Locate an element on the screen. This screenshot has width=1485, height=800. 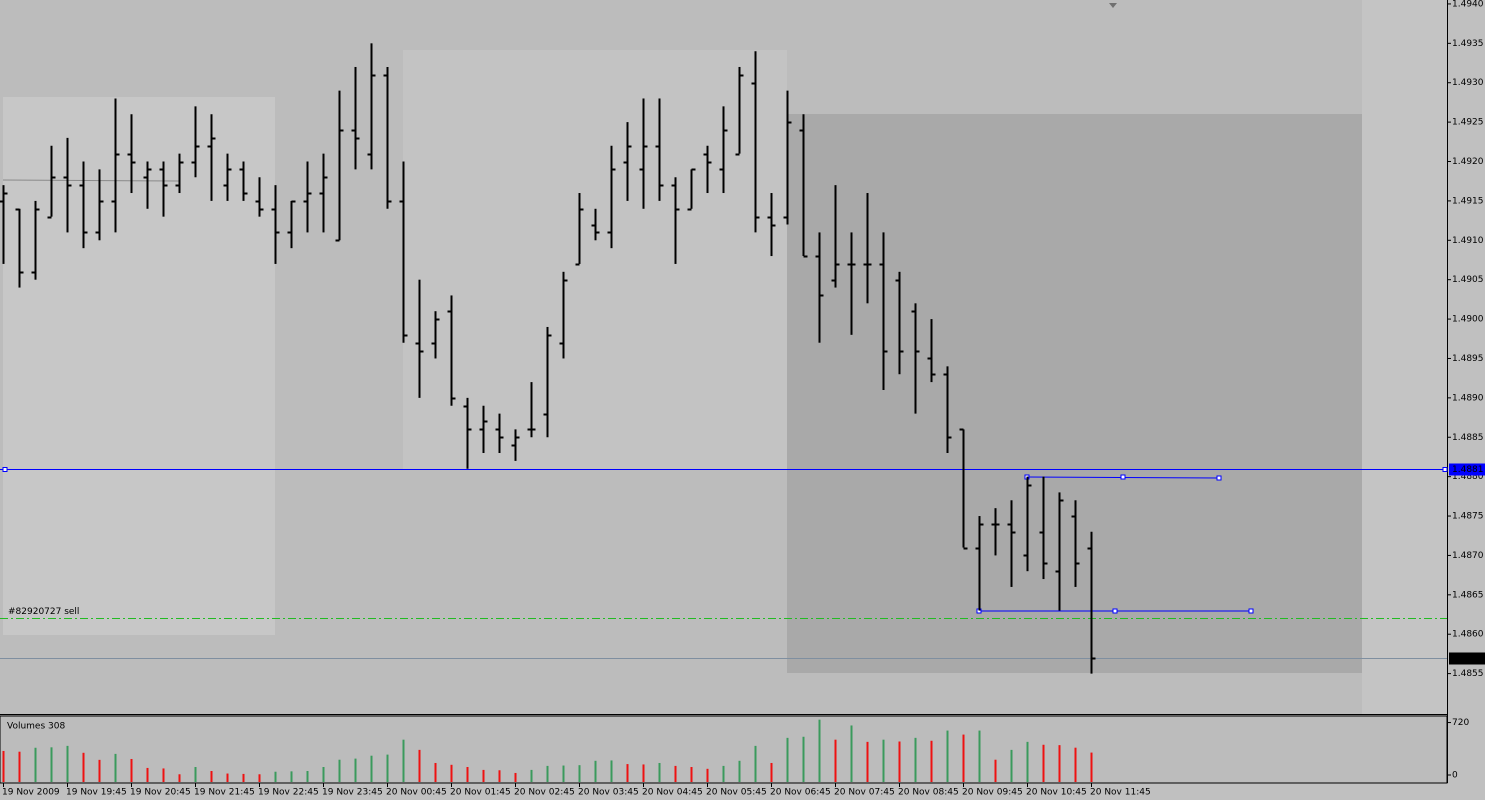
volume-tick-label: 0 is located at coordinates (1455, 776).